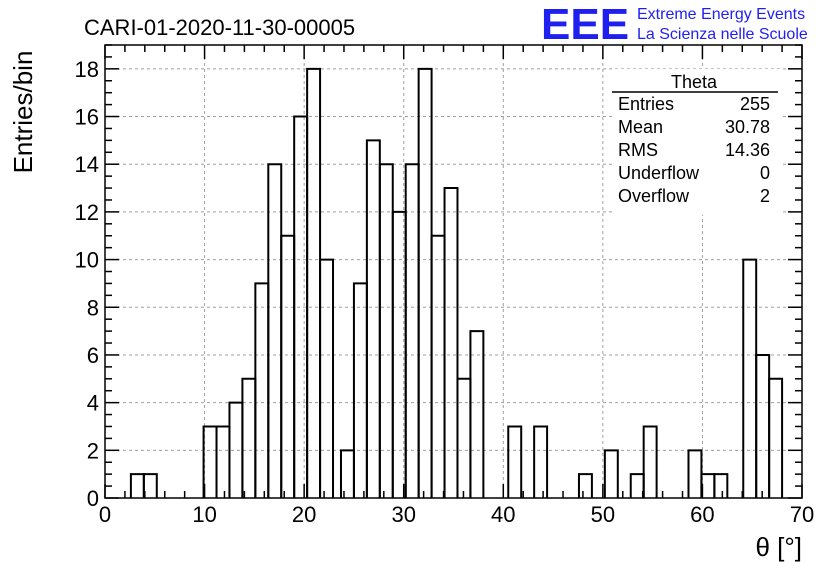 The image size is (836, 572). Describe the element at coordinates (721, 14) in the screenshot. I see `eee-logo-line1: Extreme Energy Events` at that location.